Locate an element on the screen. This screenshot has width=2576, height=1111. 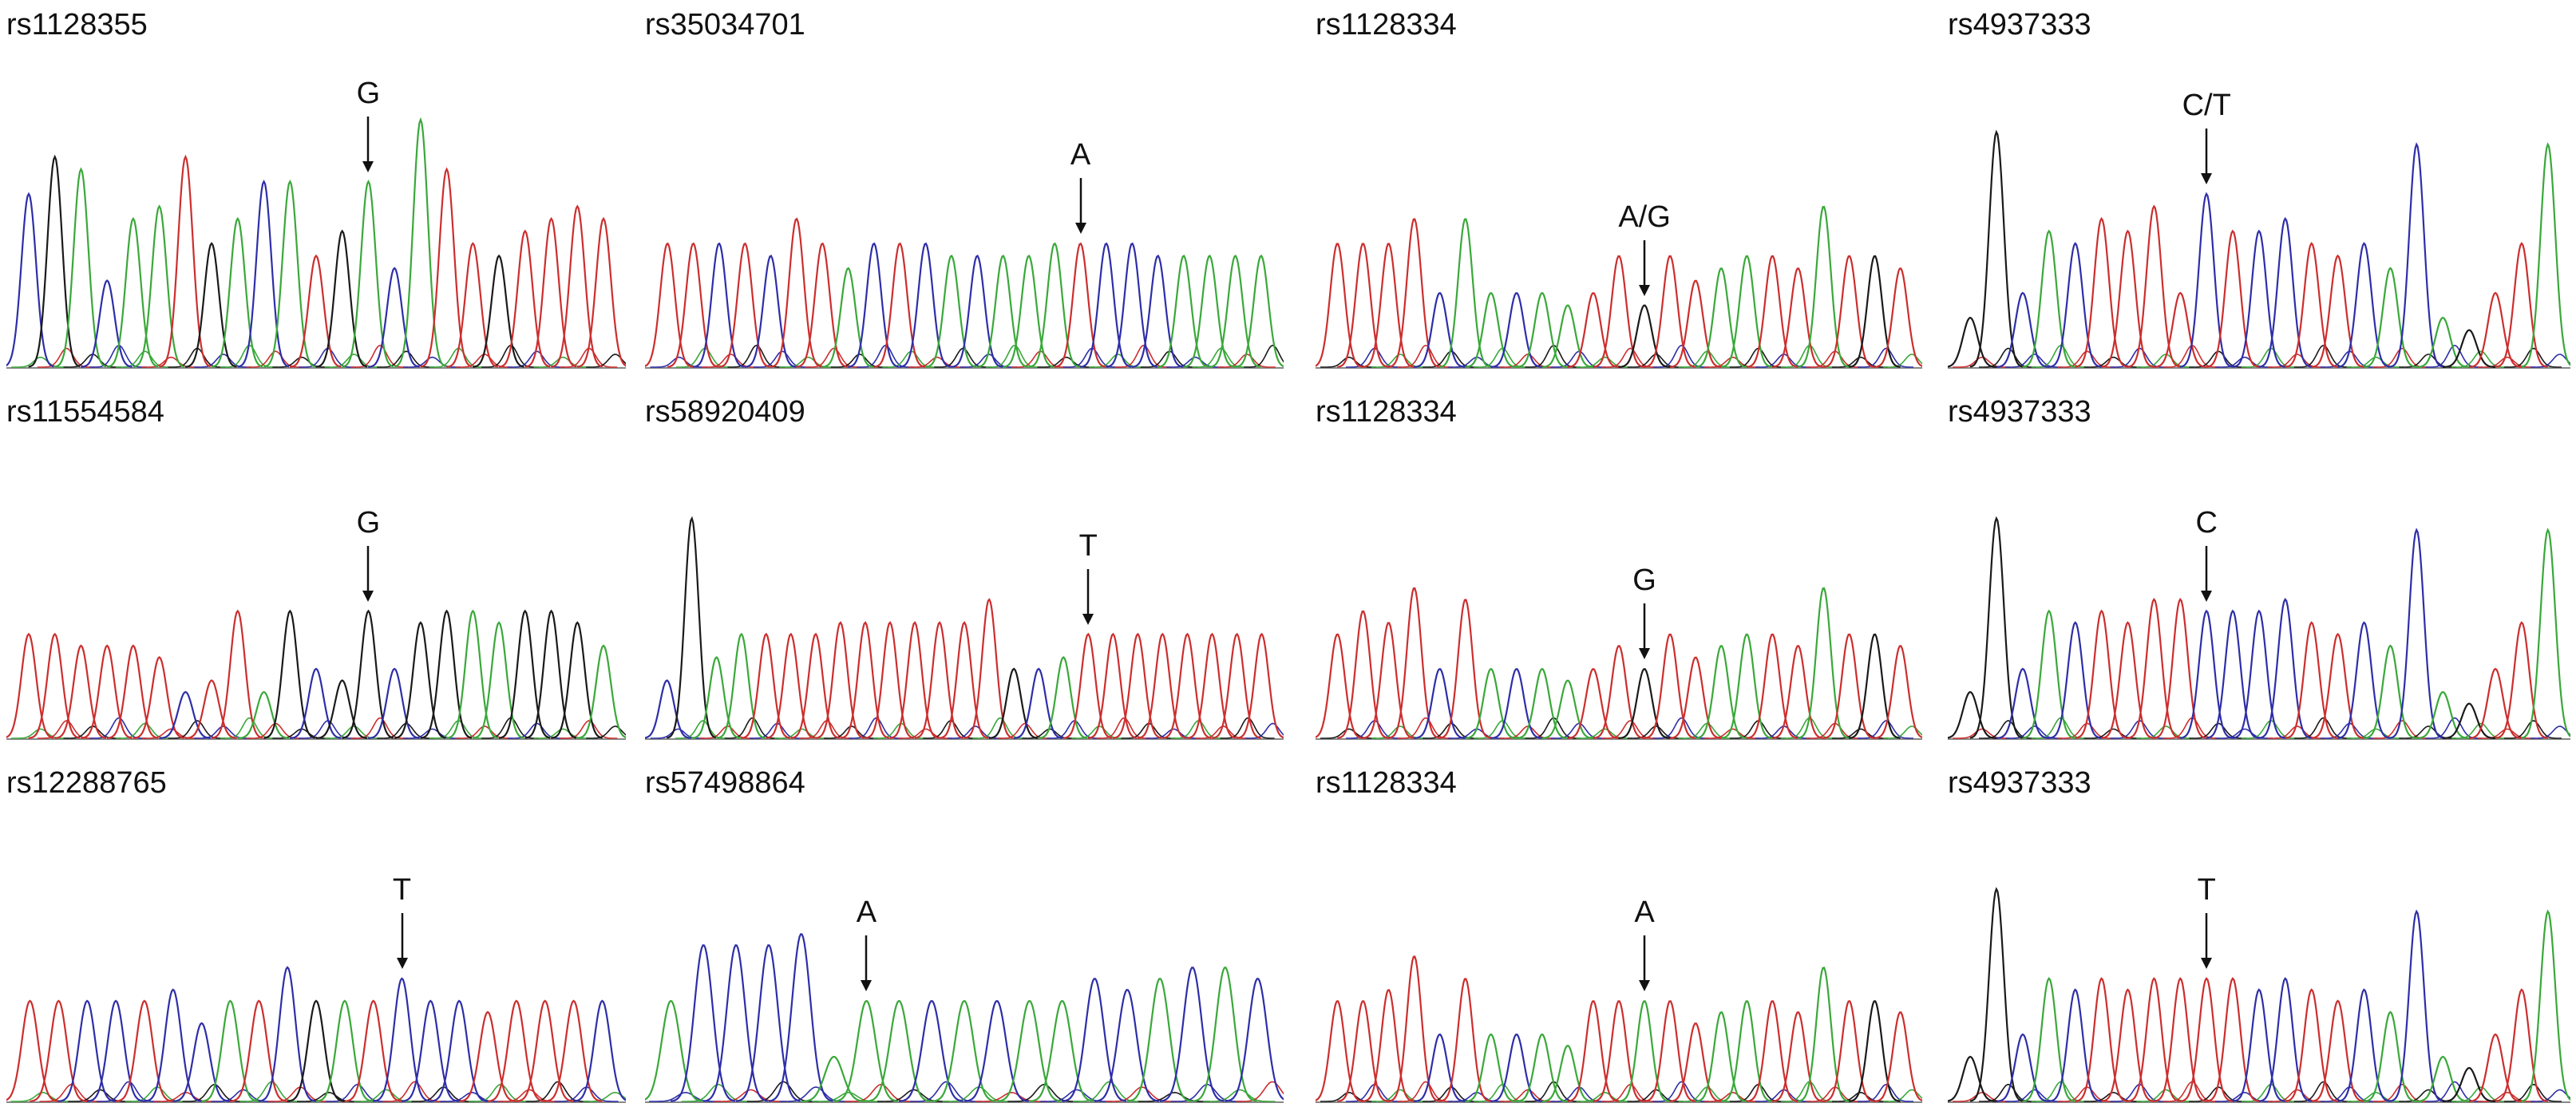
chromatogram-panel: rs12288765 T is located at coordinates (316, 933).